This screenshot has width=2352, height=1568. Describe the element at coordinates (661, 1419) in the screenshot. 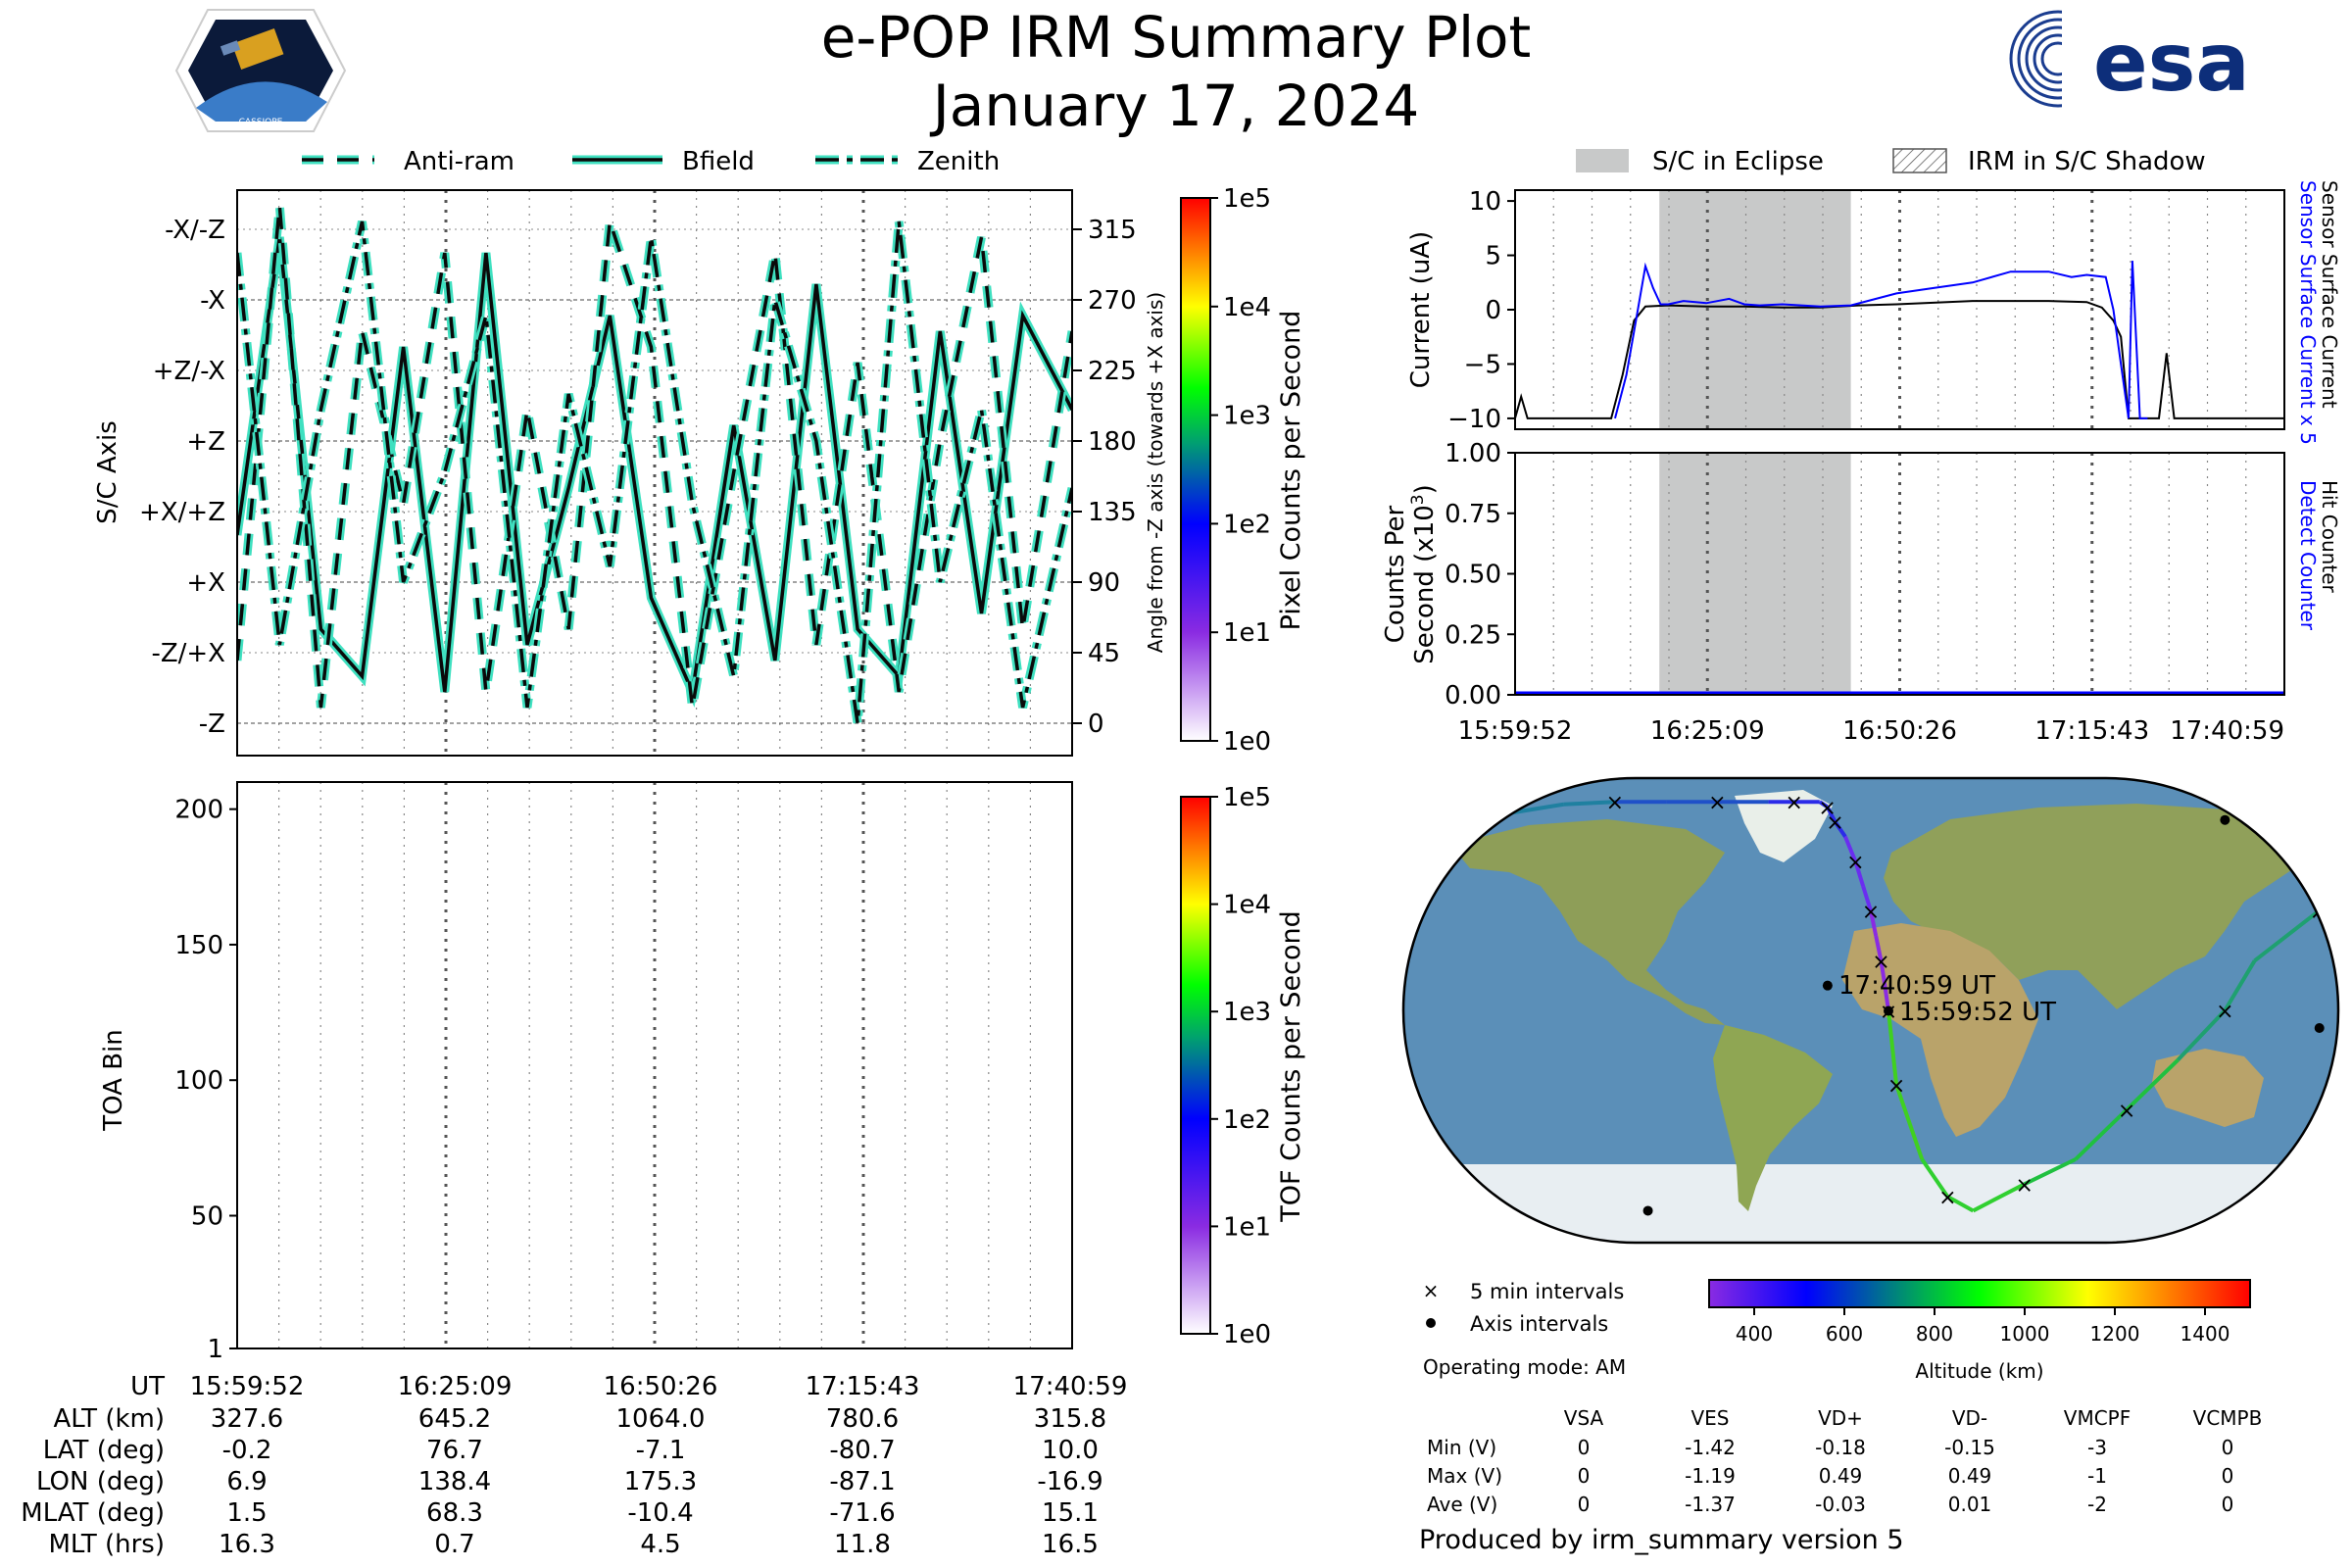

I see `ephemeris-cell: 1064.0` at that location.